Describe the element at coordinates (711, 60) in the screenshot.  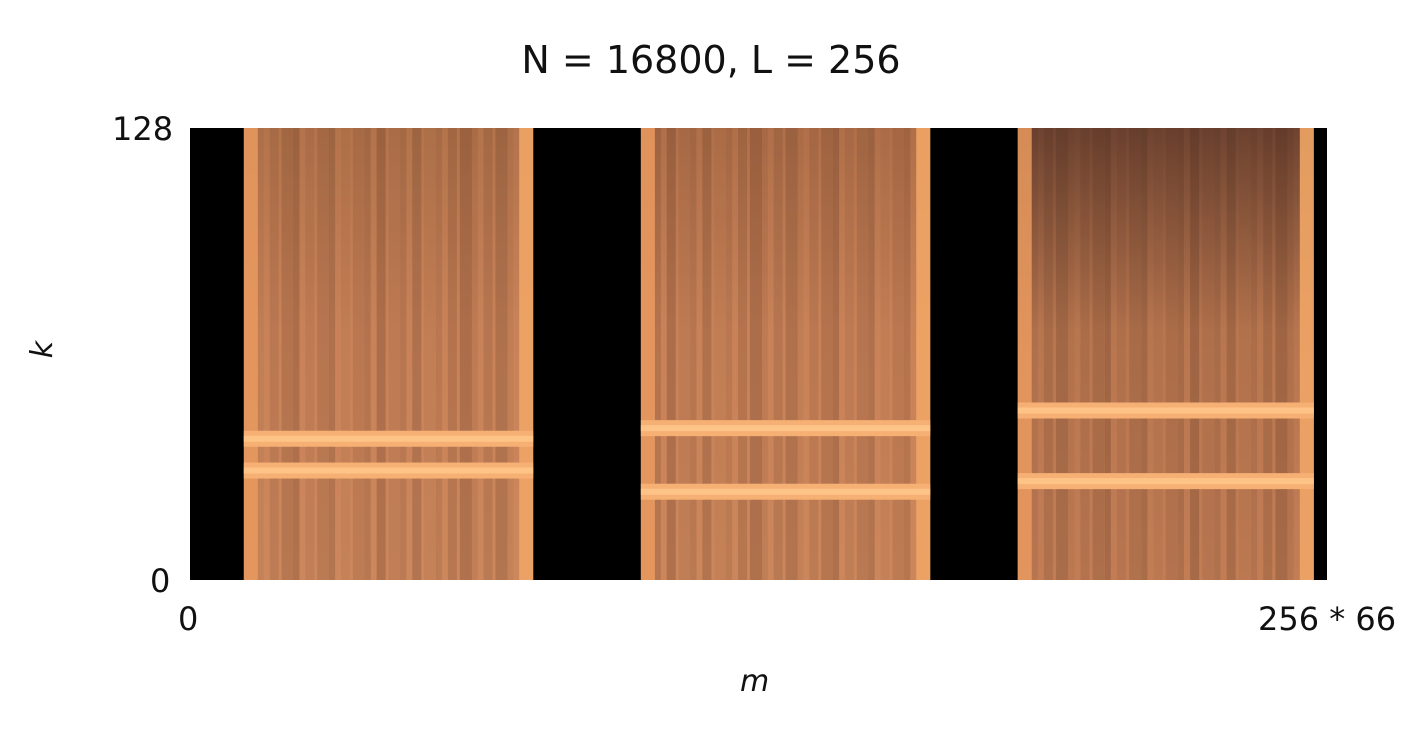
I see `chart-title: N = 16800, L = 256` at that location.